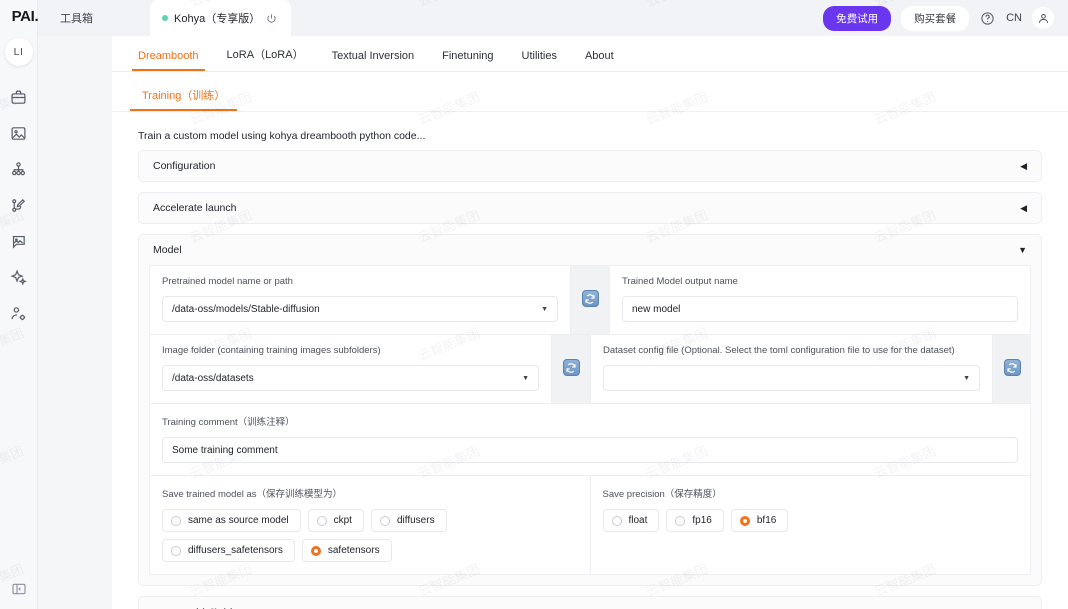  I want to click on dataset-config-select: ▼, so click(791, 378).